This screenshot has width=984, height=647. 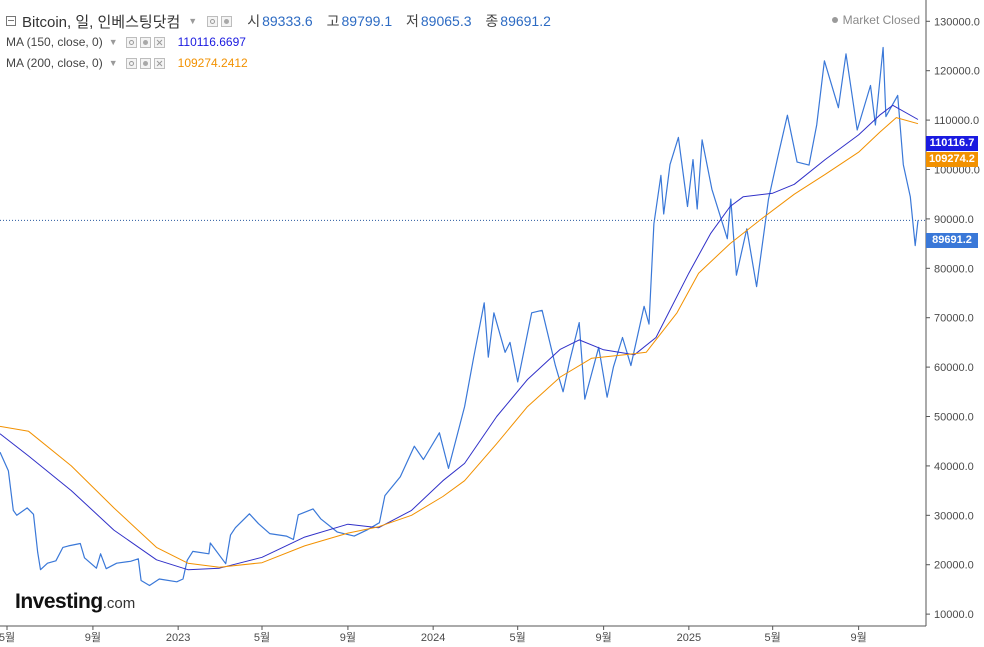 What do you see at coordinates (59, 601) in the screenshot?
I see `logo-brand: Investing` at bounding box center [59, 601].